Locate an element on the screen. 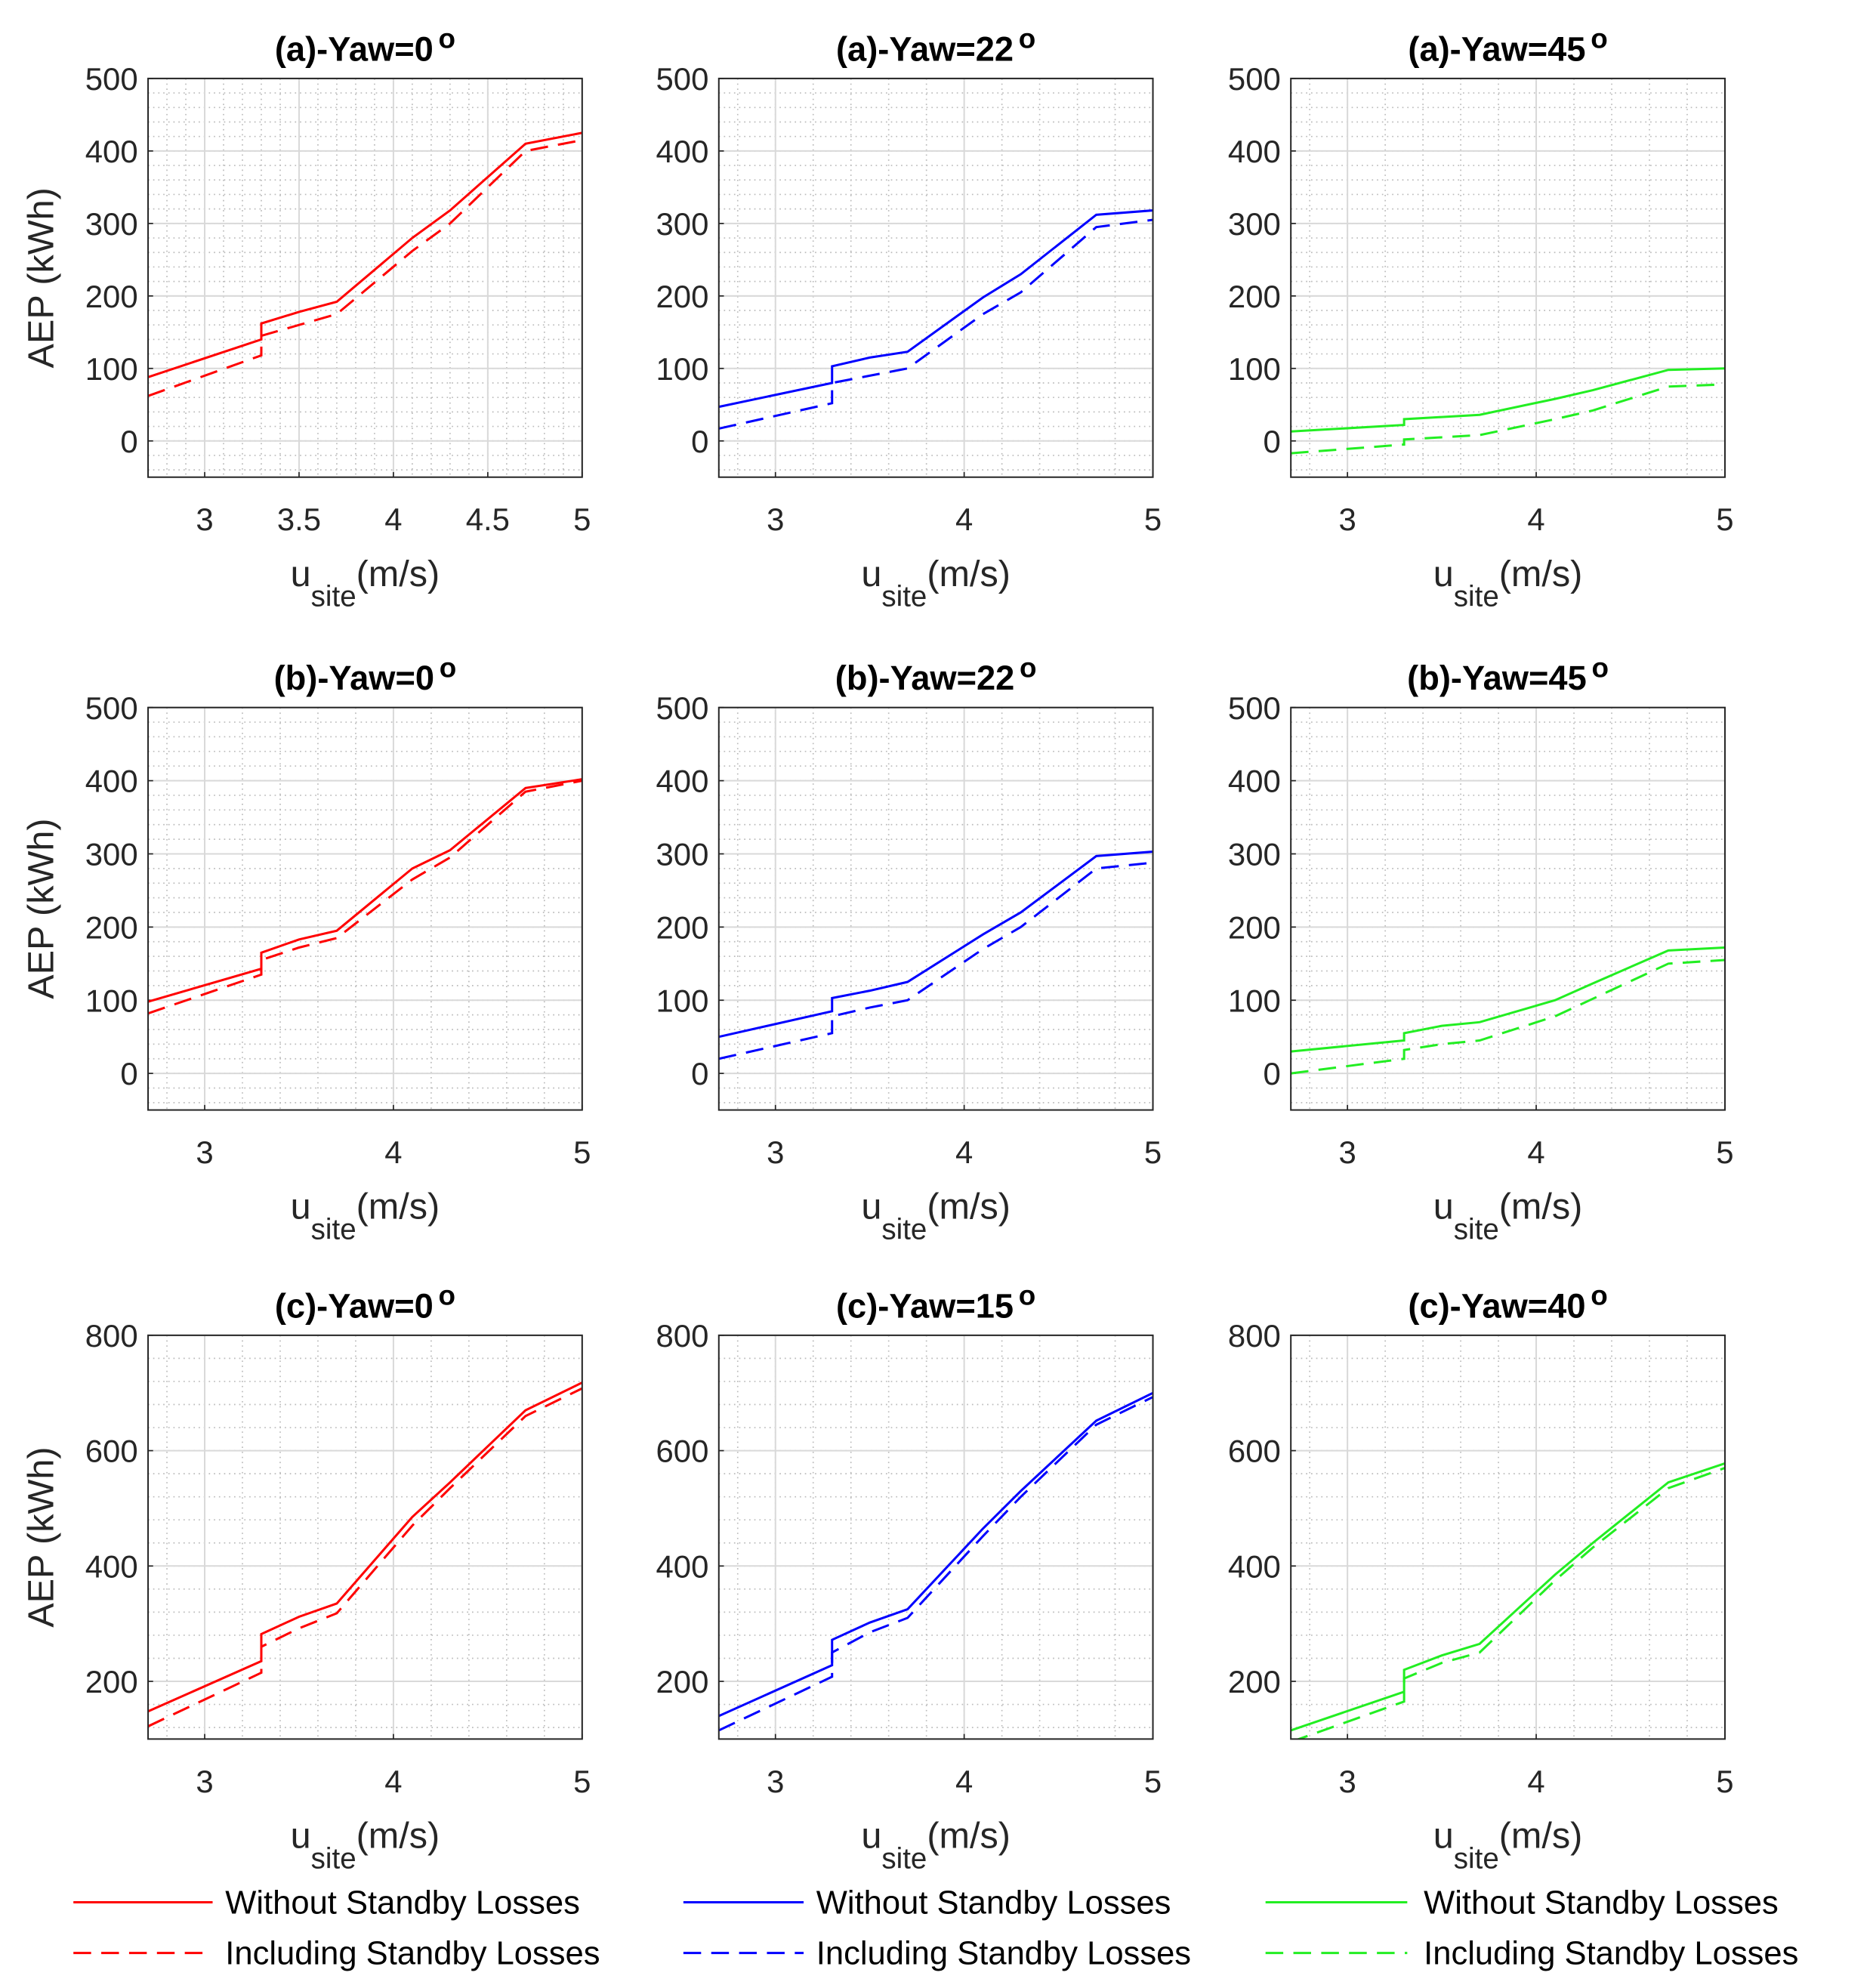 The image size is (1873, 1988). title-text: (a)-Yaw=22 is located at coordinates (925, 49).